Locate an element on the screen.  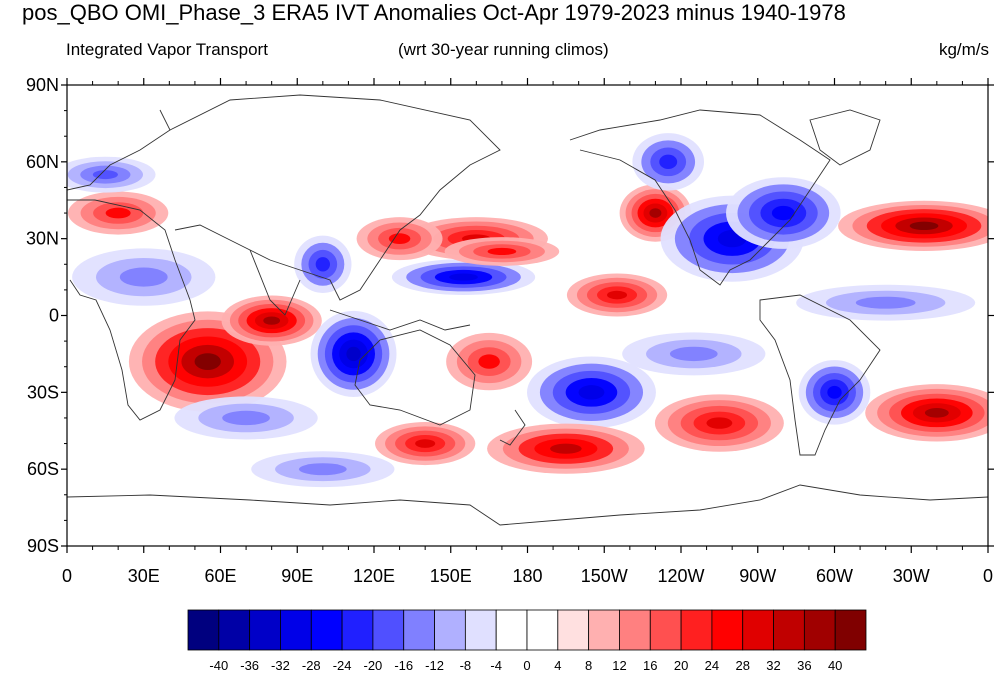
colorbar-label: 20 is located at coordinates (681, 665).